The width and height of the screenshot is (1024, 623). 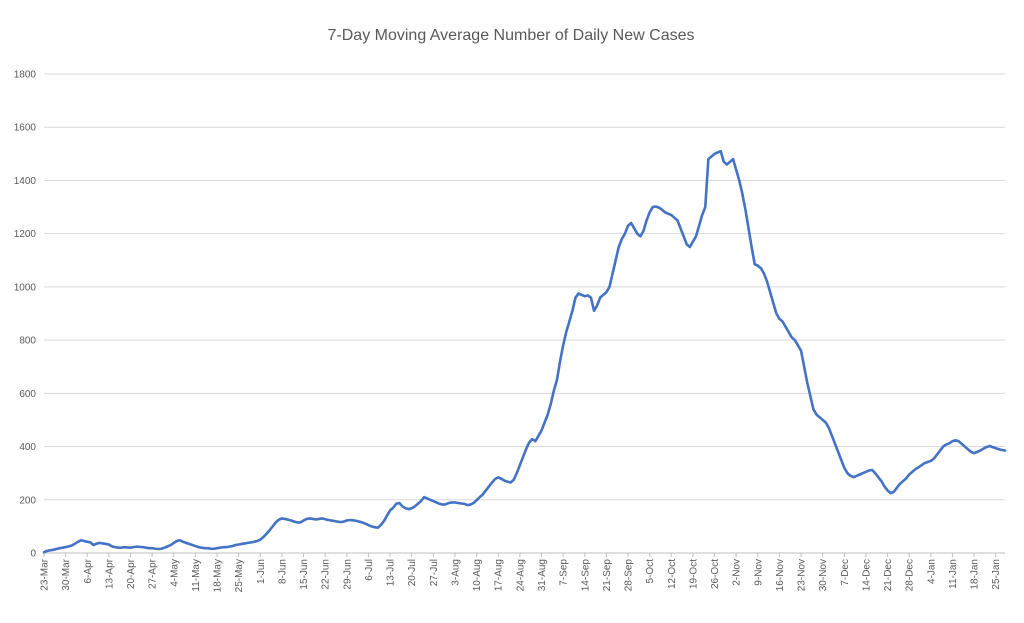 I want to click on y-tick-label: 1800, so click(x=25, y=75).